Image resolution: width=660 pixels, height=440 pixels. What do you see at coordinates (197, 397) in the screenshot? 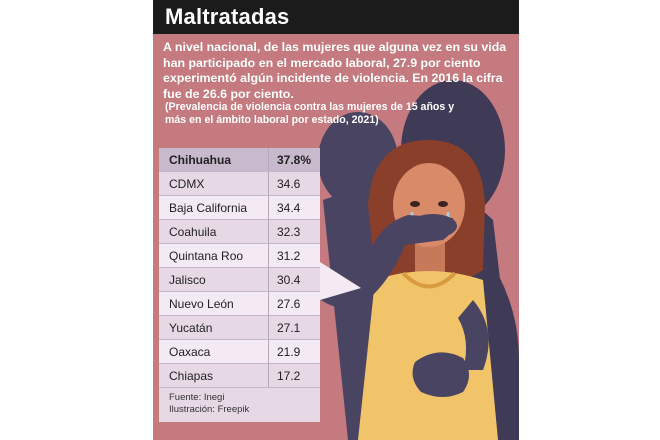
I see `source-credit: Fuente: Inegi` at bounding box center [197, 397].